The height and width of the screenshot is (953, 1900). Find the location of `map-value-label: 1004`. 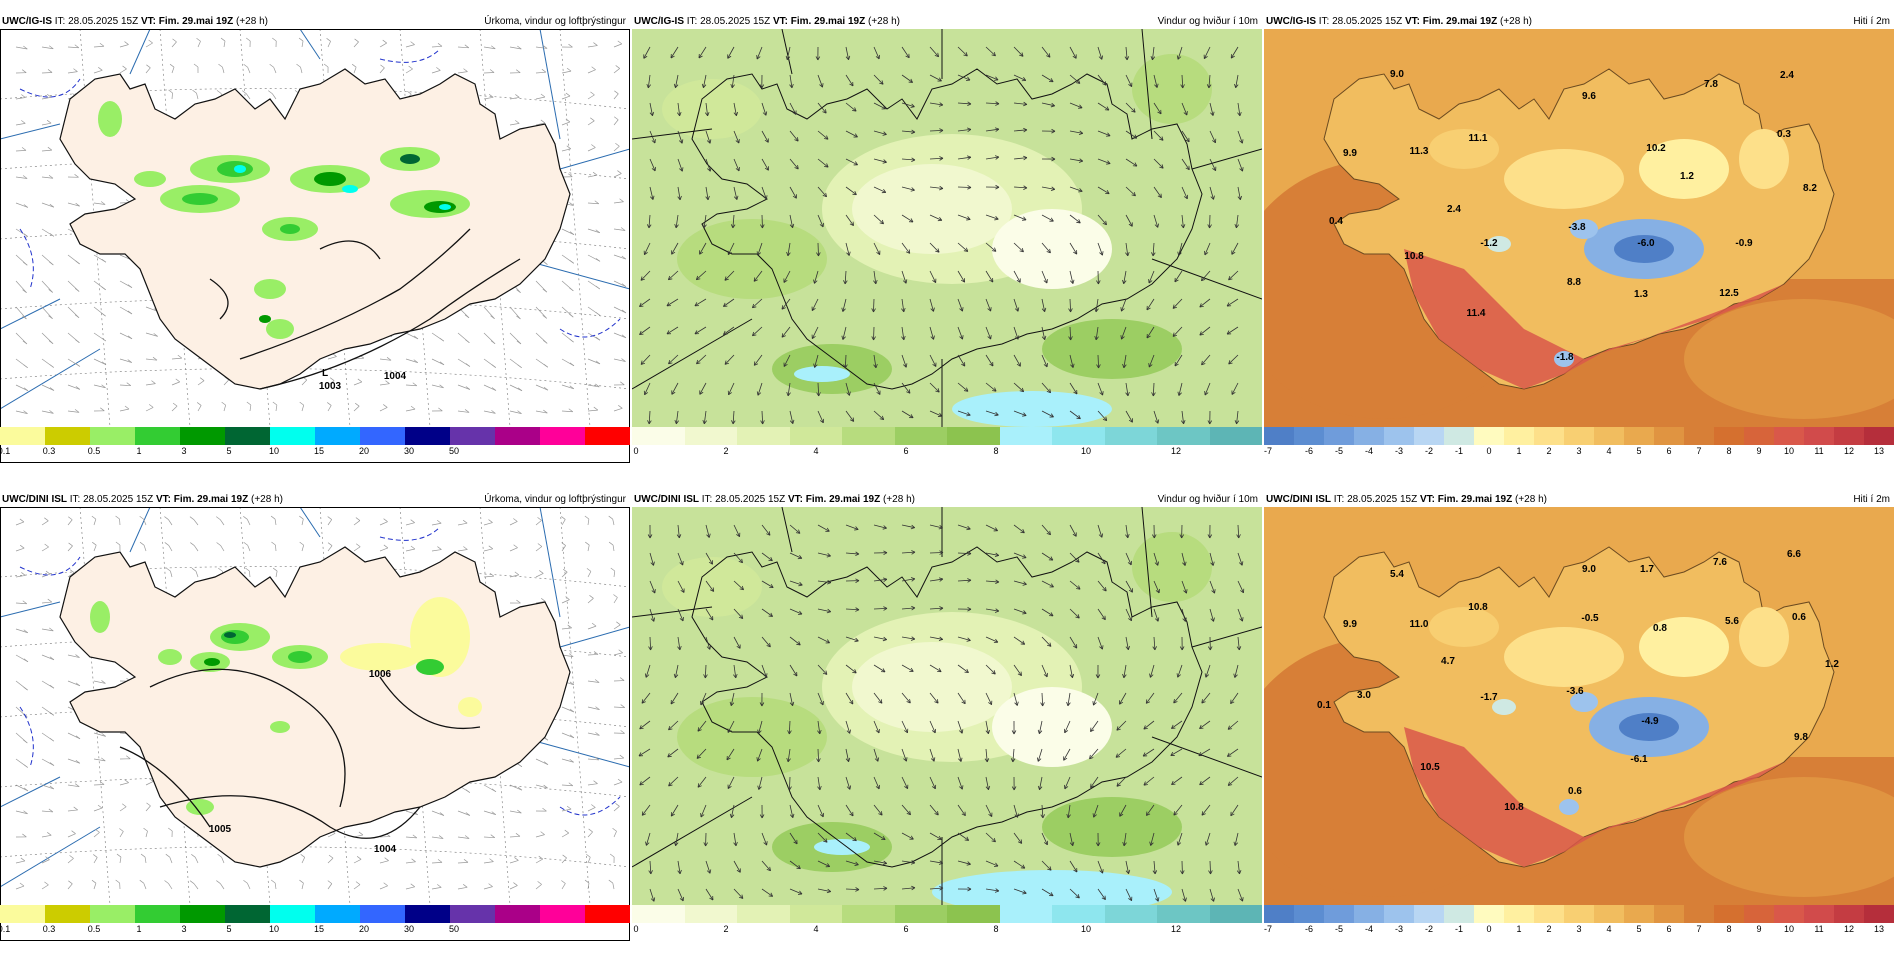

map-value-label: 1004 is located at coordinates (395, 376).